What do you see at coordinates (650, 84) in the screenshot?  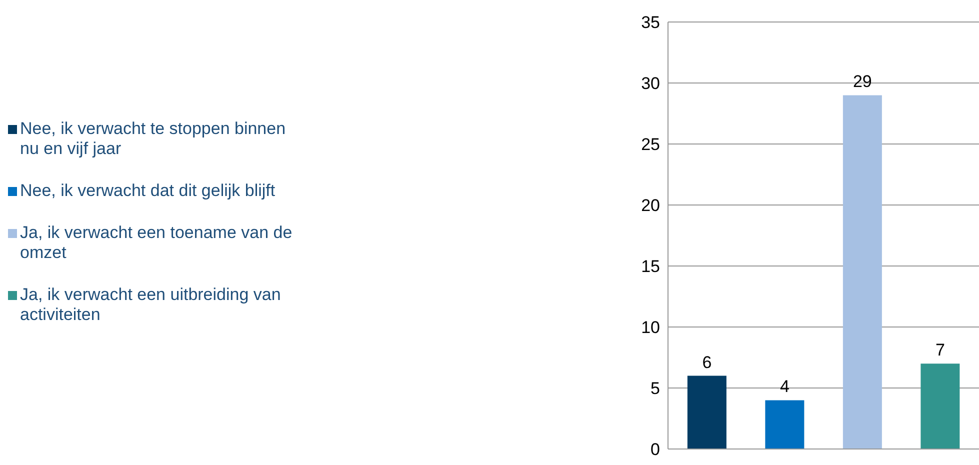 I see `y-tick-label: 30` at bounding box center [650, 84].